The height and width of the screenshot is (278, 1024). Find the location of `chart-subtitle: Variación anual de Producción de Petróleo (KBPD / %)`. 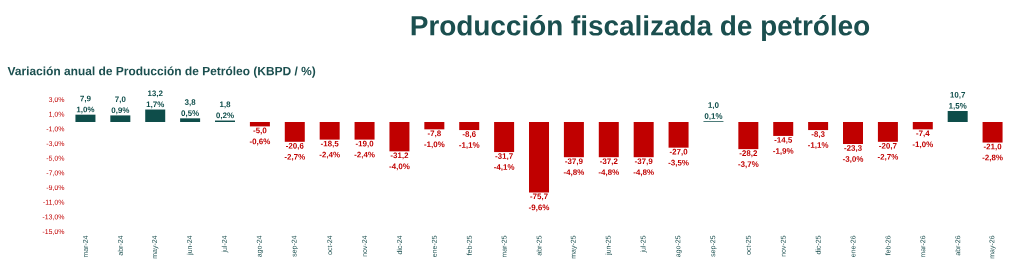

chart-subtitle: Variación anual de Producción de Petróleo (KBPD / %) is located at coordinates (161, 72).